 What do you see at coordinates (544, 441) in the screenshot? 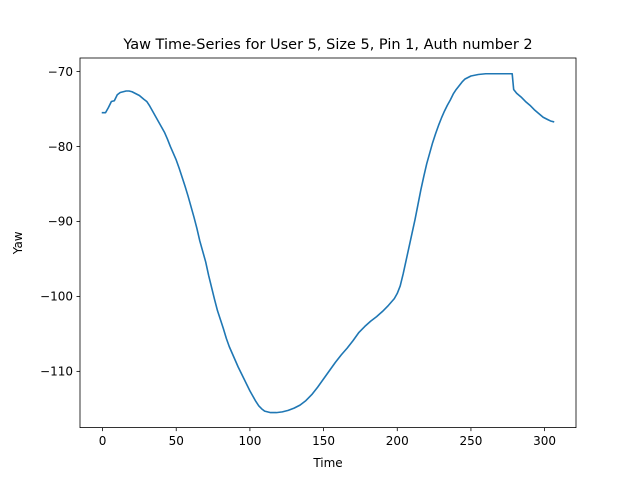
I see `x-tick-label: 300` at bounding box center [544, 441].